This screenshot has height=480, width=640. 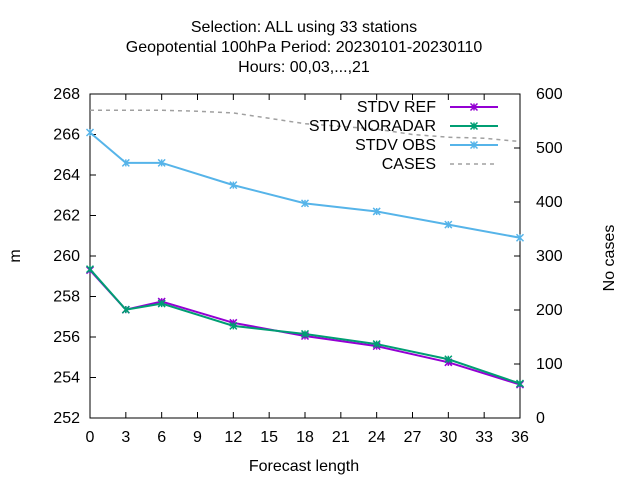 What do you see at coordinates (305, 437) in the screenshot?
I see `x-tick-label: 18` at bounding box center [305, 437].